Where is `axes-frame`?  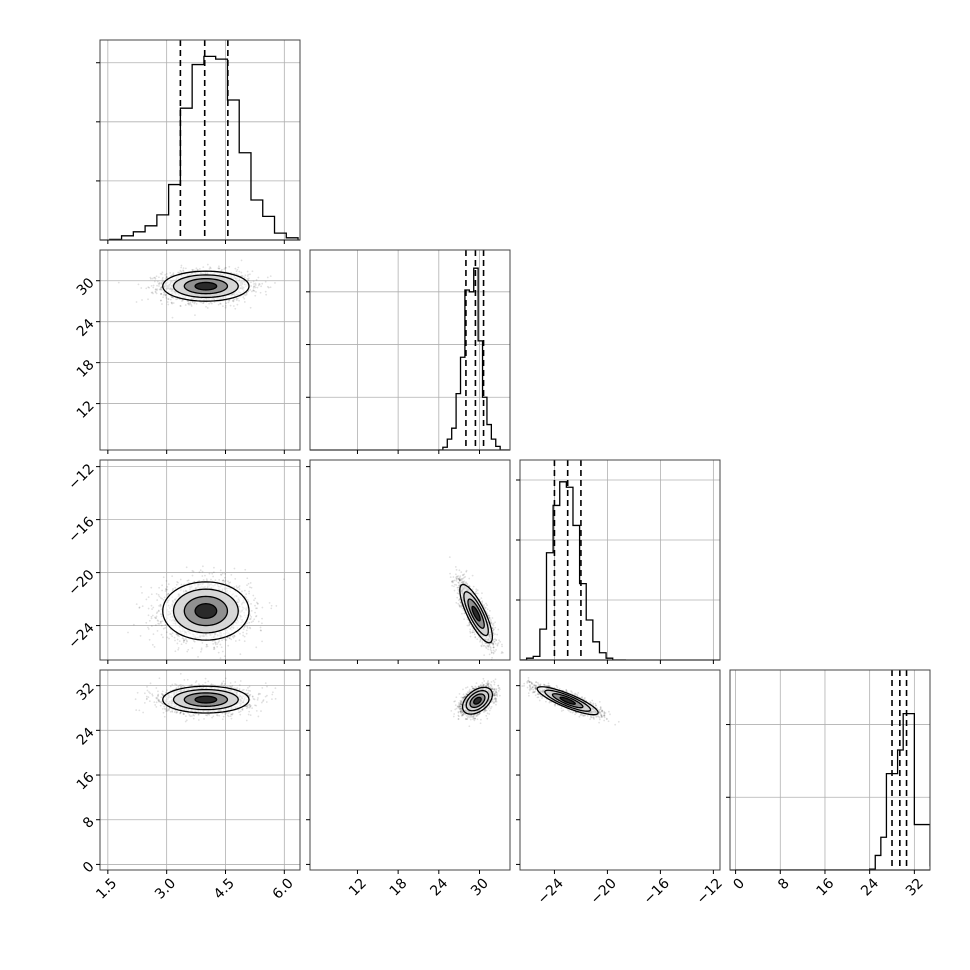 axes-frame is located at coordinates (200, 140).